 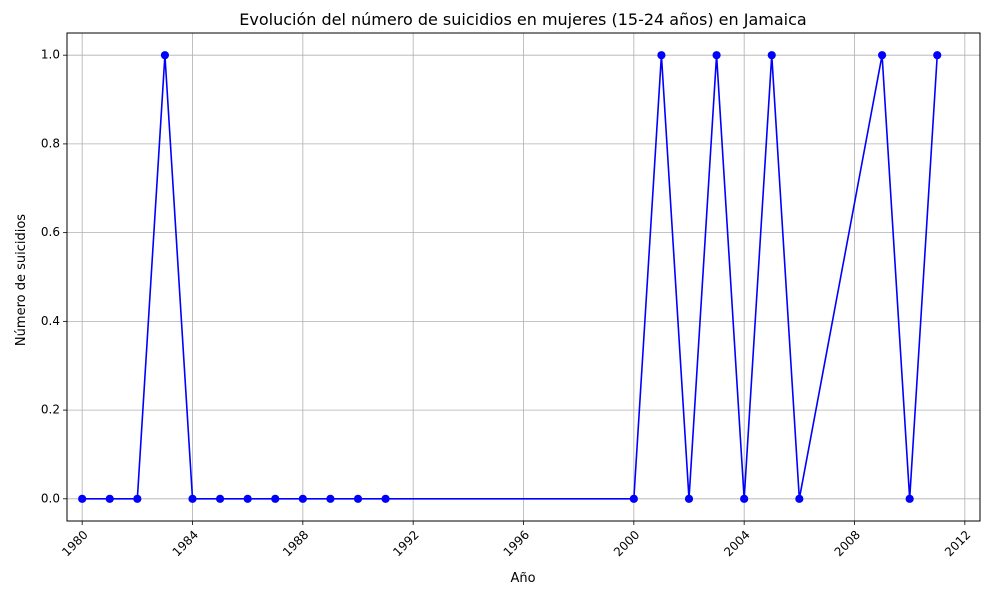 What do you see at coordinates (50, 410) in the screenshot?
I see `y-tick-label: 0.2` at bounding box center [50, 410].